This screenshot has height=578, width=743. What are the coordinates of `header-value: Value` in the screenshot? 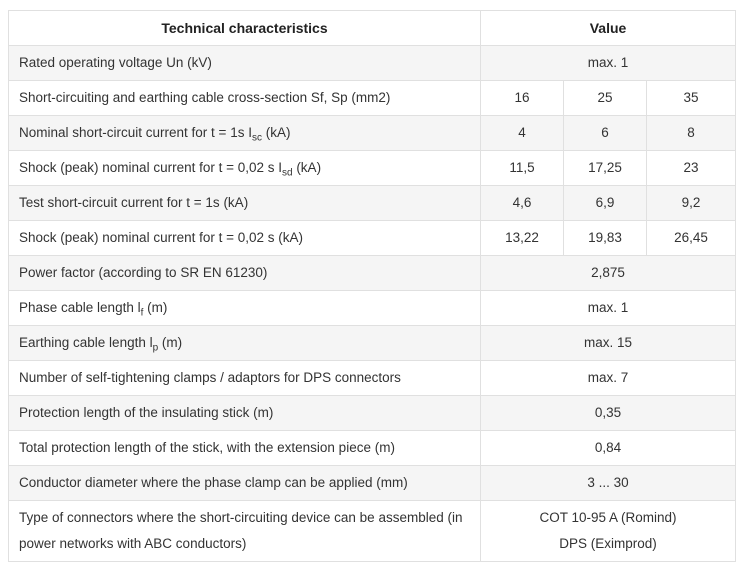 It's located at (608, 28).